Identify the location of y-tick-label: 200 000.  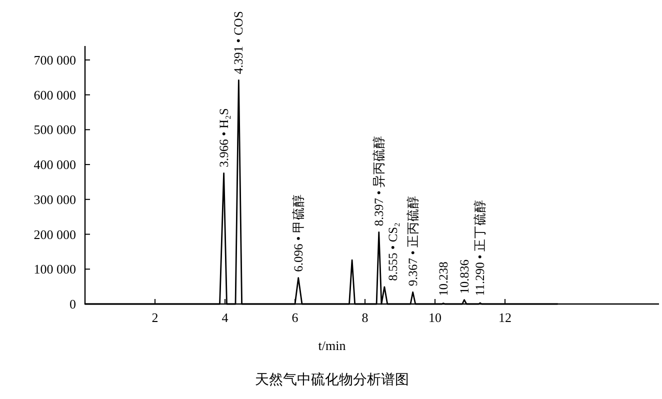
(55, 234).